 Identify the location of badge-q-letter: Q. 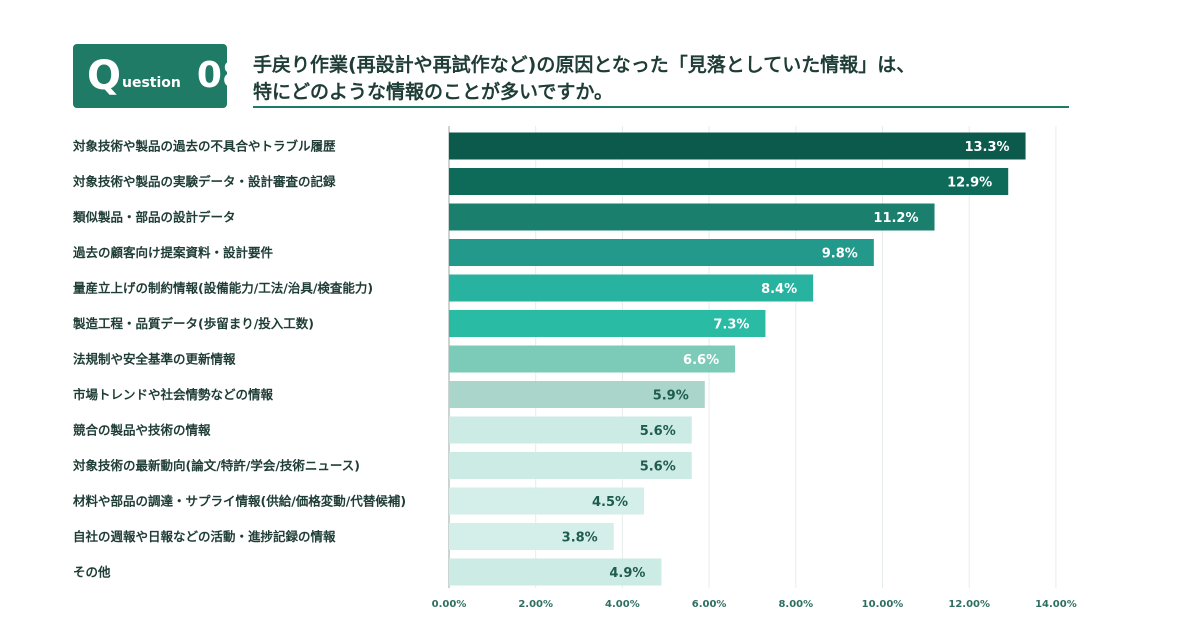
(104, 76).